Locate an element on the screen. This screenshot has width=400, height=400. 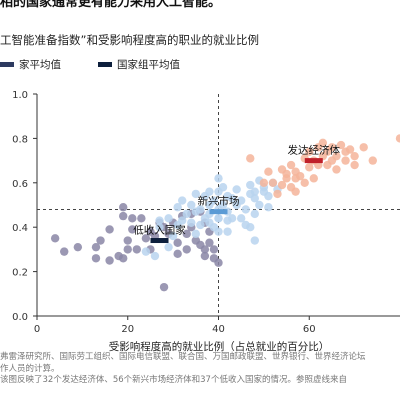
chart-subtitle: 工智能准备指数”和受影响程度高的职业的就业比例 is located at coordinates (129, 40).